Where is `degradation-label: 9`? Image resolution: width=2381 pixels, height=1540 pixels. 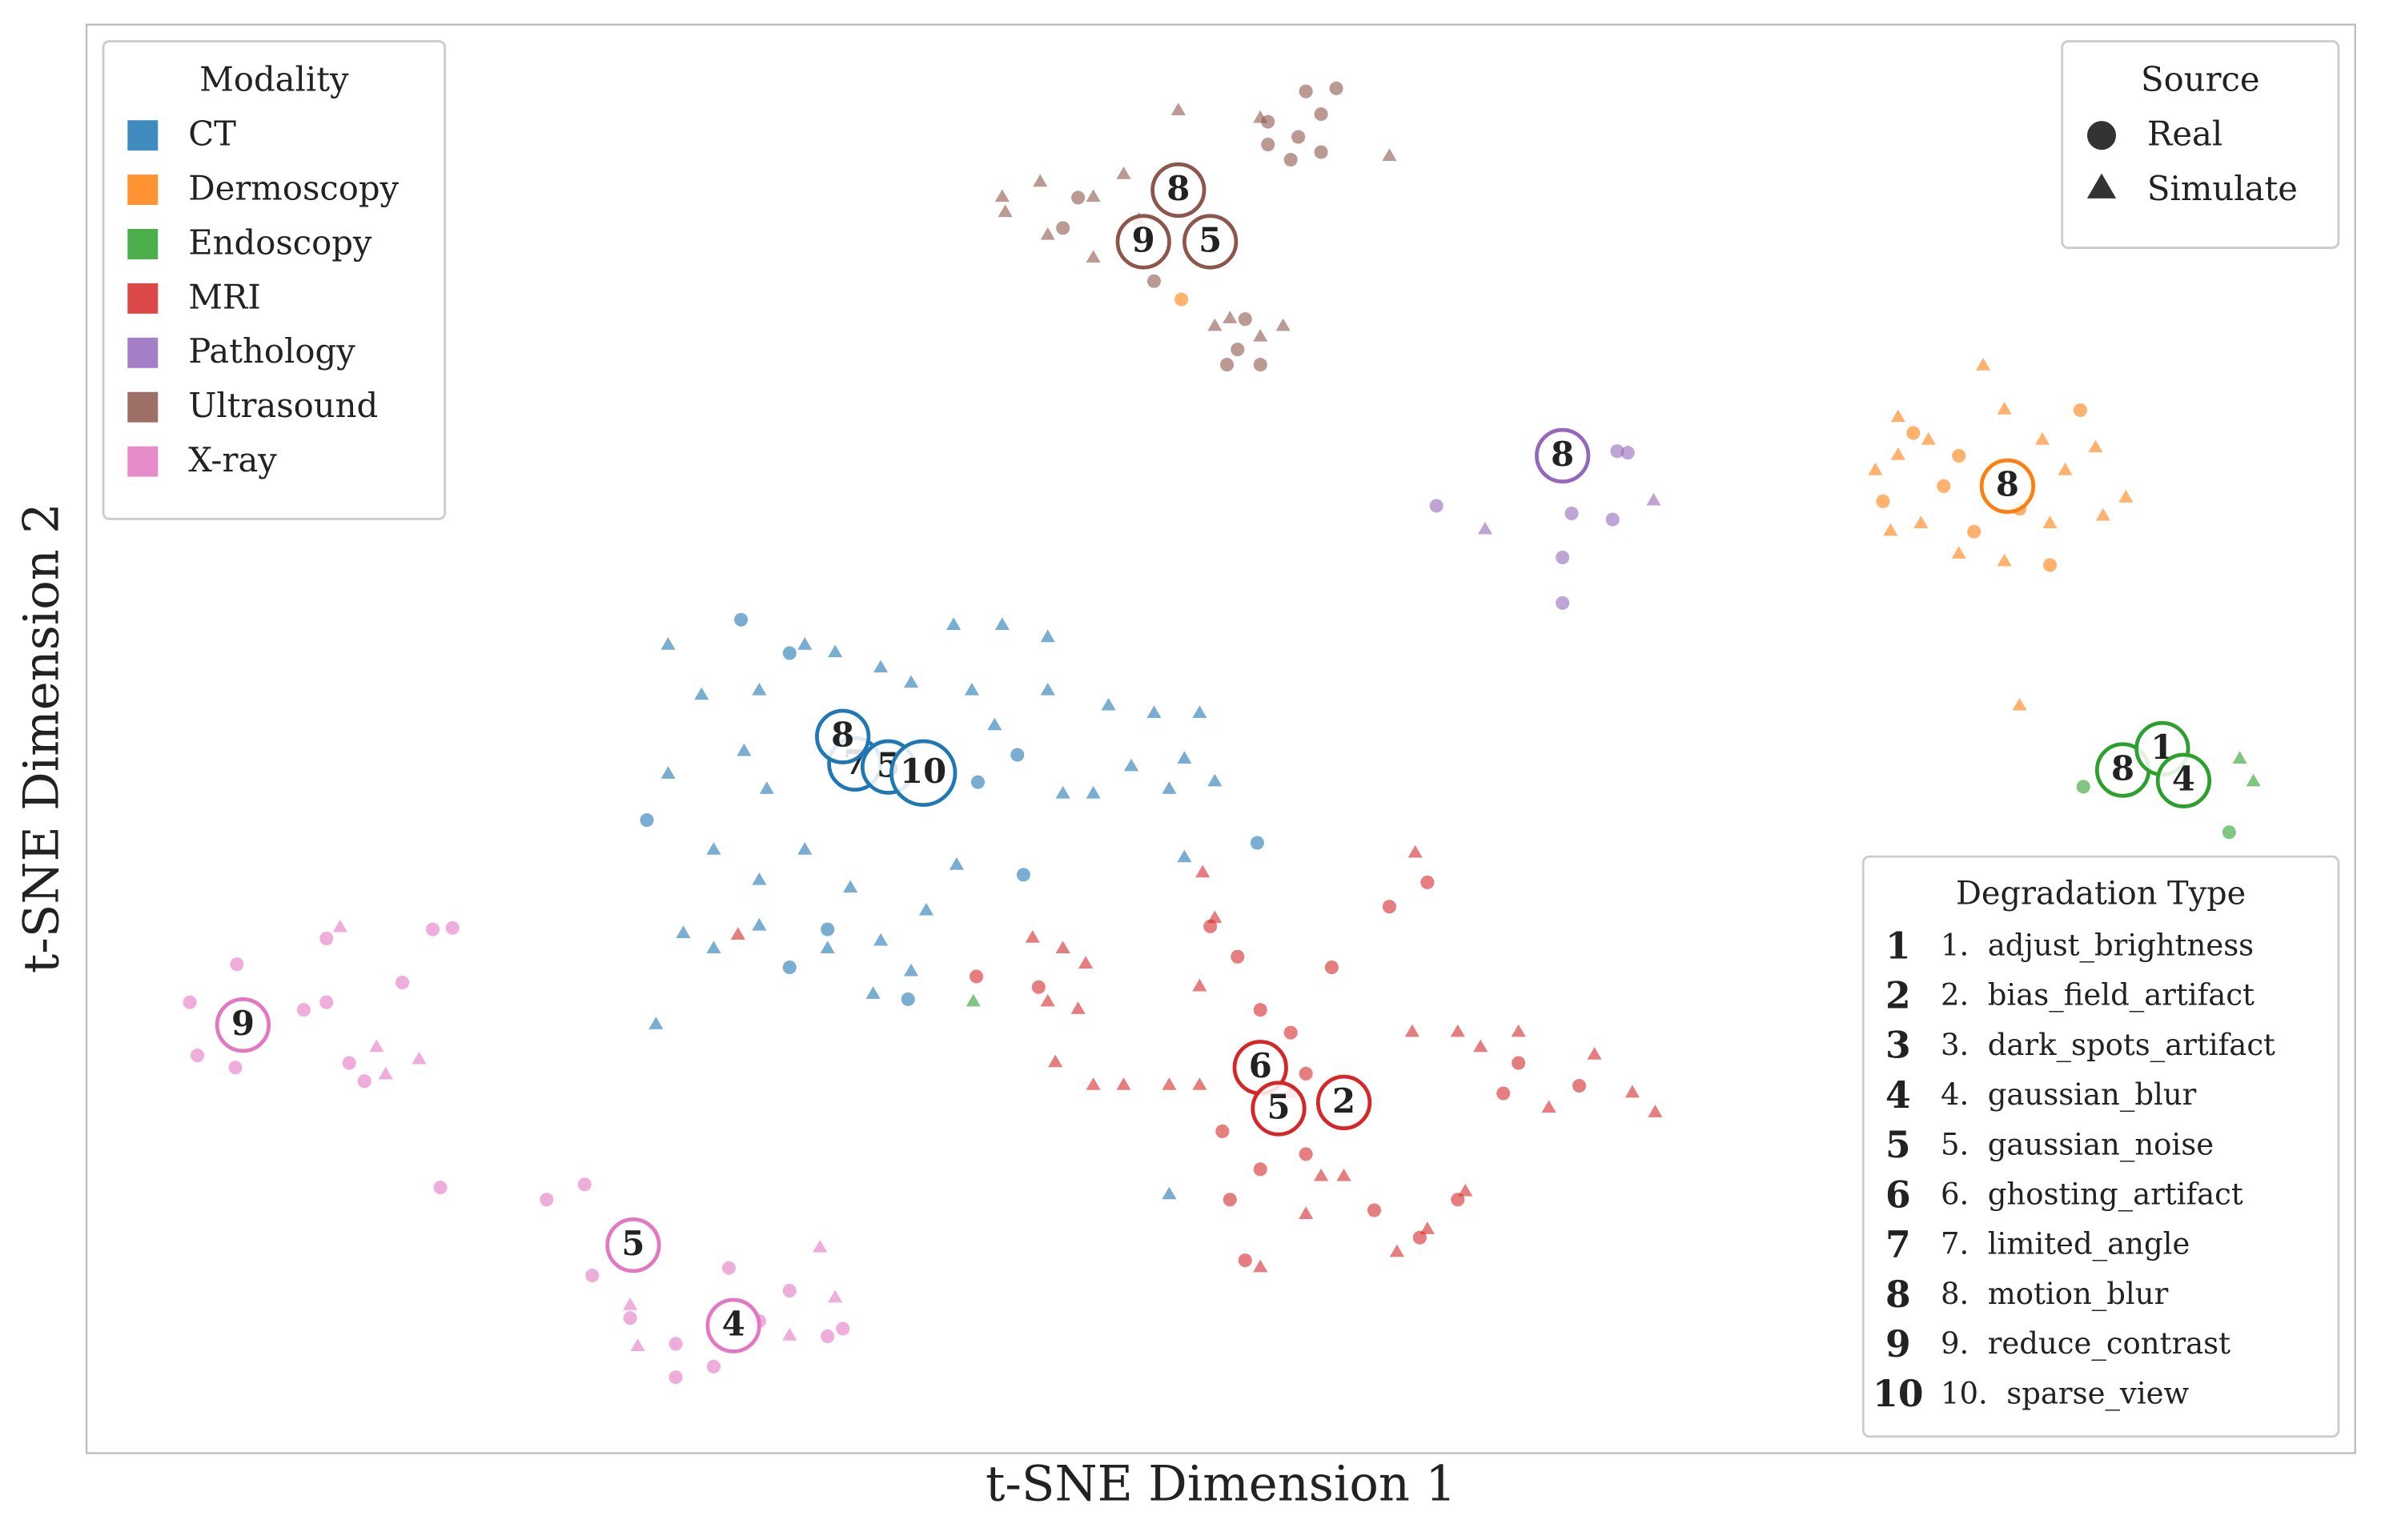 degradation-label: 9 is located at coordinates (1144, 240).